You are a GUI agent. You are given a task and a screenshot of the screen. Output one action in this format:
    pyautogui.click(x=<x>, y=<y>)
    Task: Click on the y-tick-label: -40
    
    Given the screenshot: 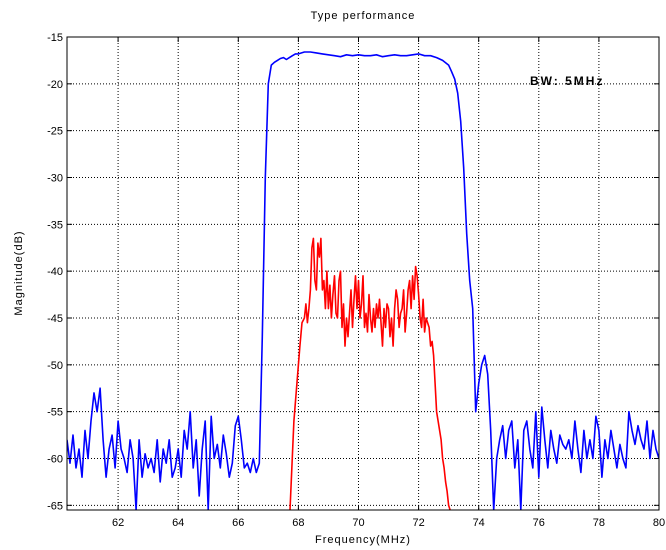 What is the action you would take?
    pyautogui.click(x=55, y=272)
    